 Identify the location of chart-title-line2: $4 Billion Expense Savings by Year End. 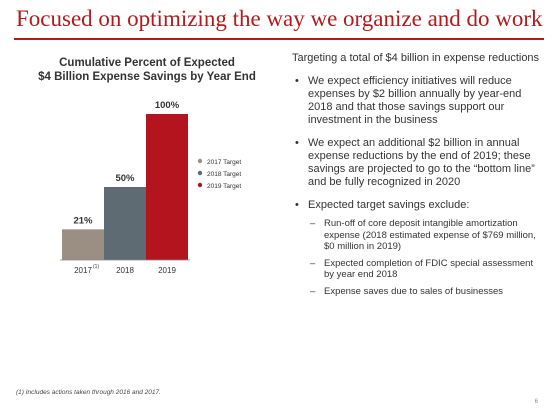
(147, 77).